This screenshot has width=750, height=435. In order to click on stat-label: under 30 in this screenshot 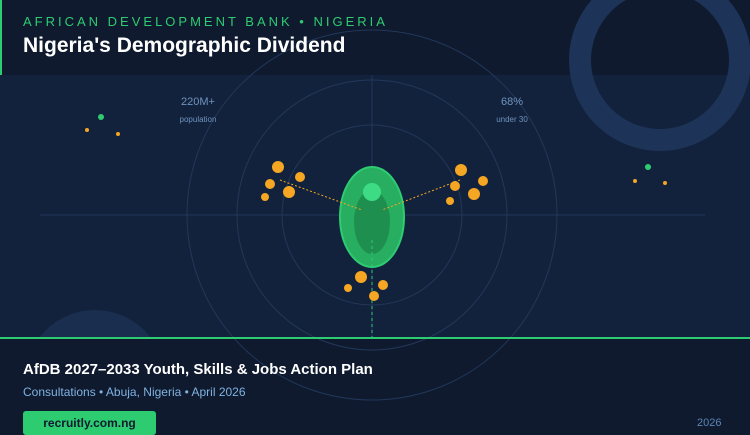, I will do `click(512, 119)`.